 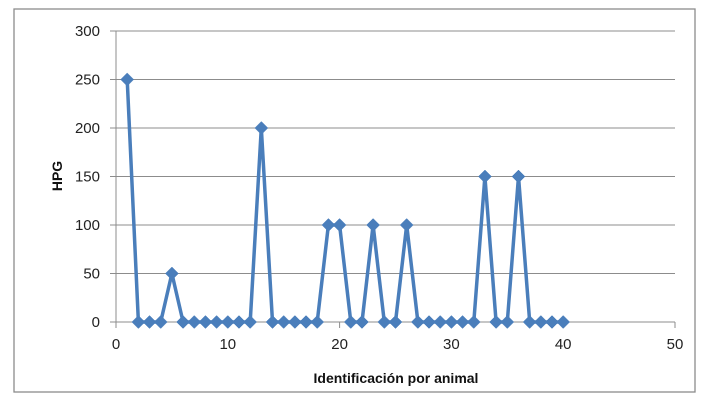 What do you see at coordinates (451, 344) in the screenshot?
I see `x-tick-label: 30` at bounding box center [451, 344].